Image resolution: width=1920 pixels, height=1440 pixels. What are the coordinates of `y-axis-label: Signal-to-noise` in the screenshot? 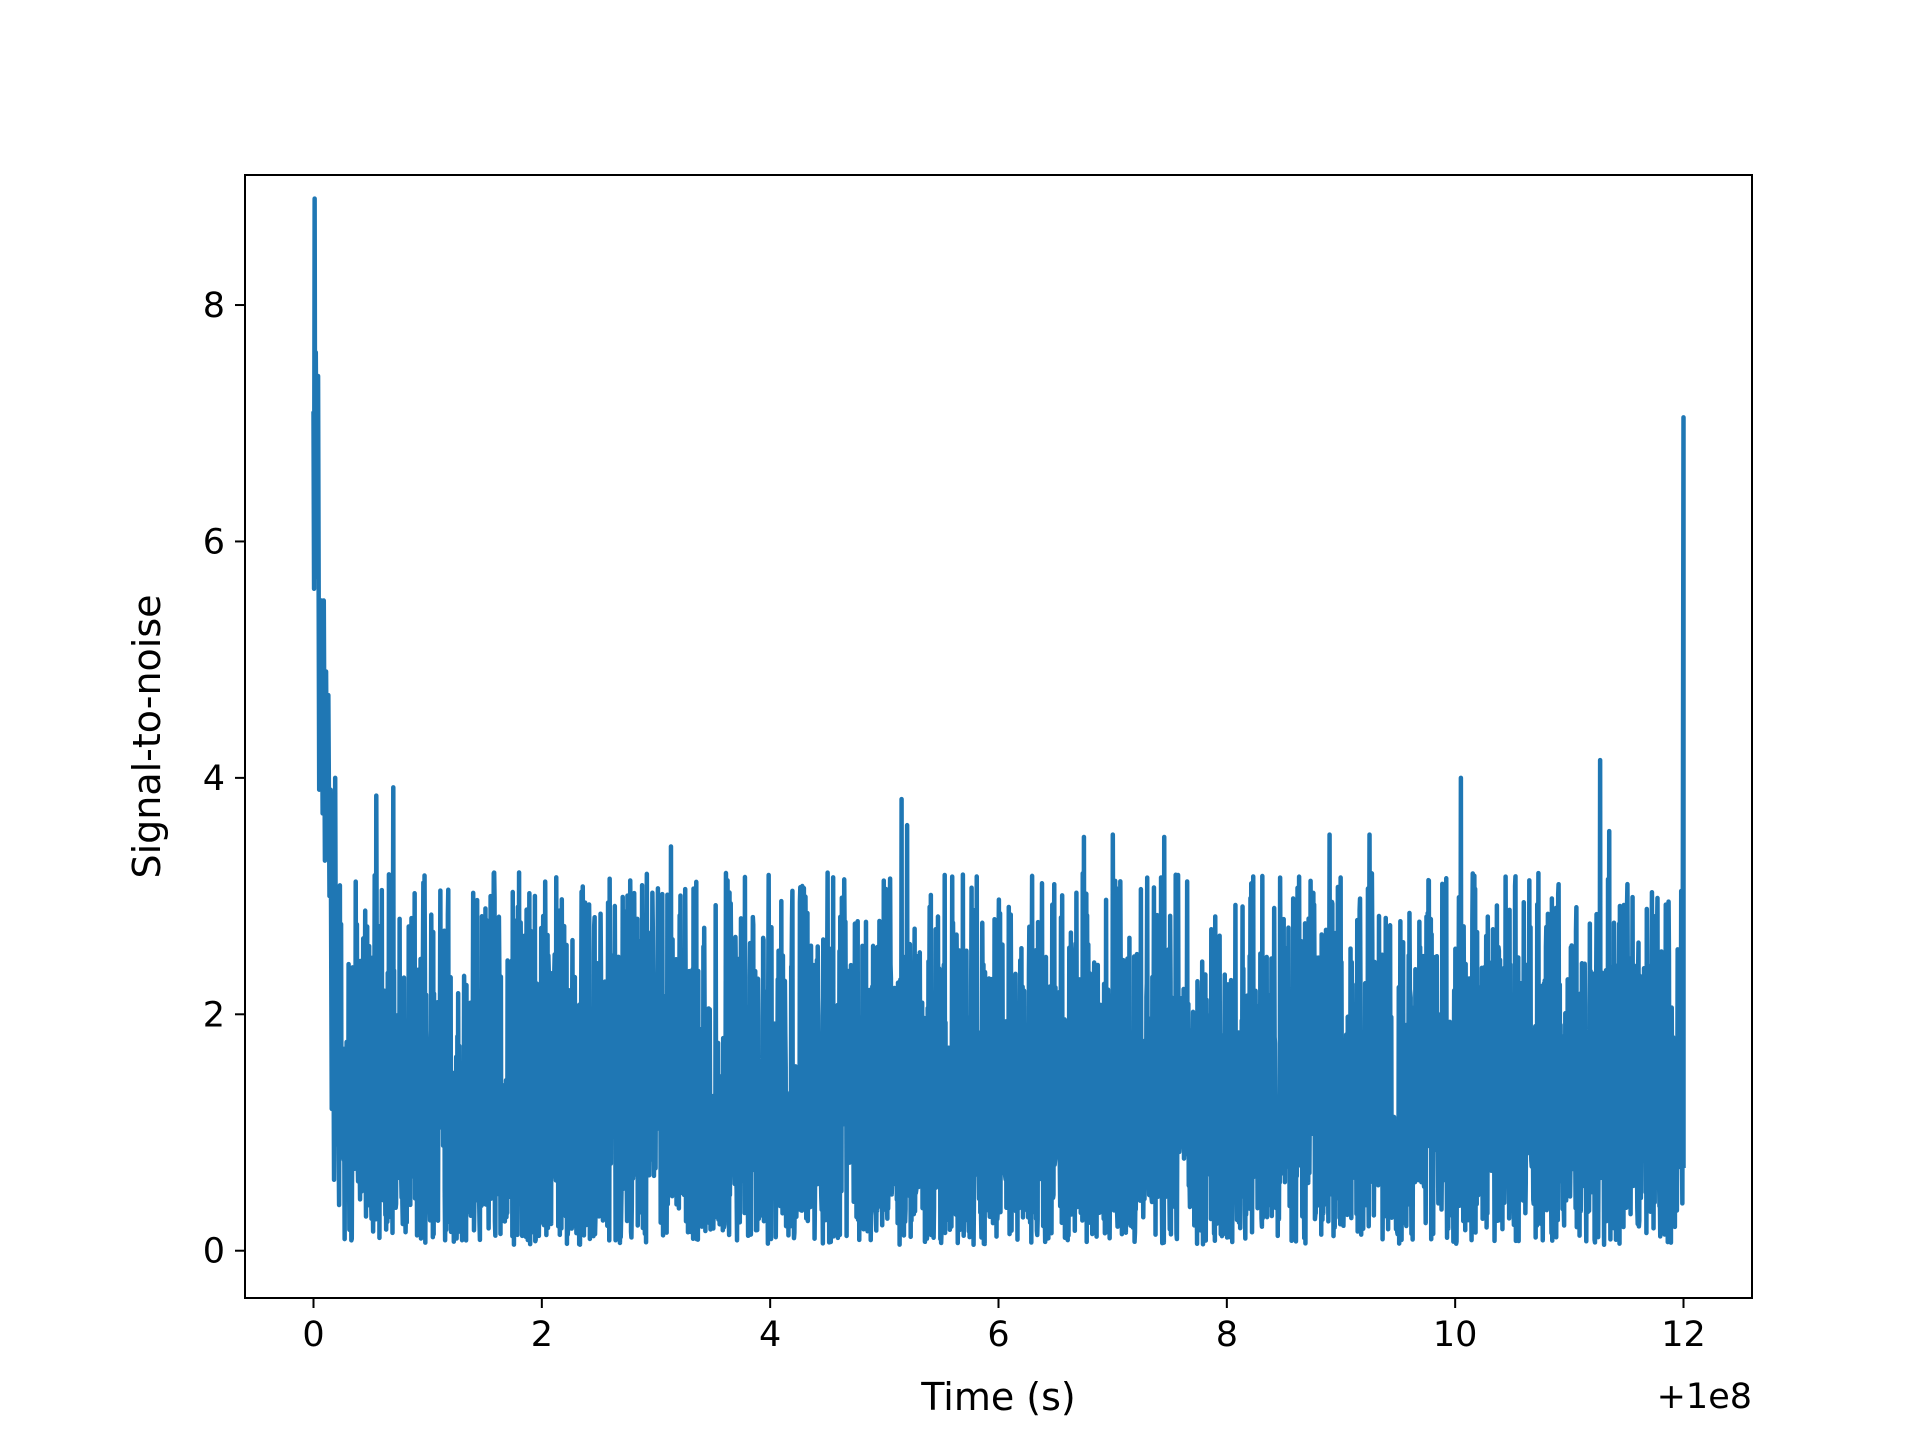 It's located at (147, 736).